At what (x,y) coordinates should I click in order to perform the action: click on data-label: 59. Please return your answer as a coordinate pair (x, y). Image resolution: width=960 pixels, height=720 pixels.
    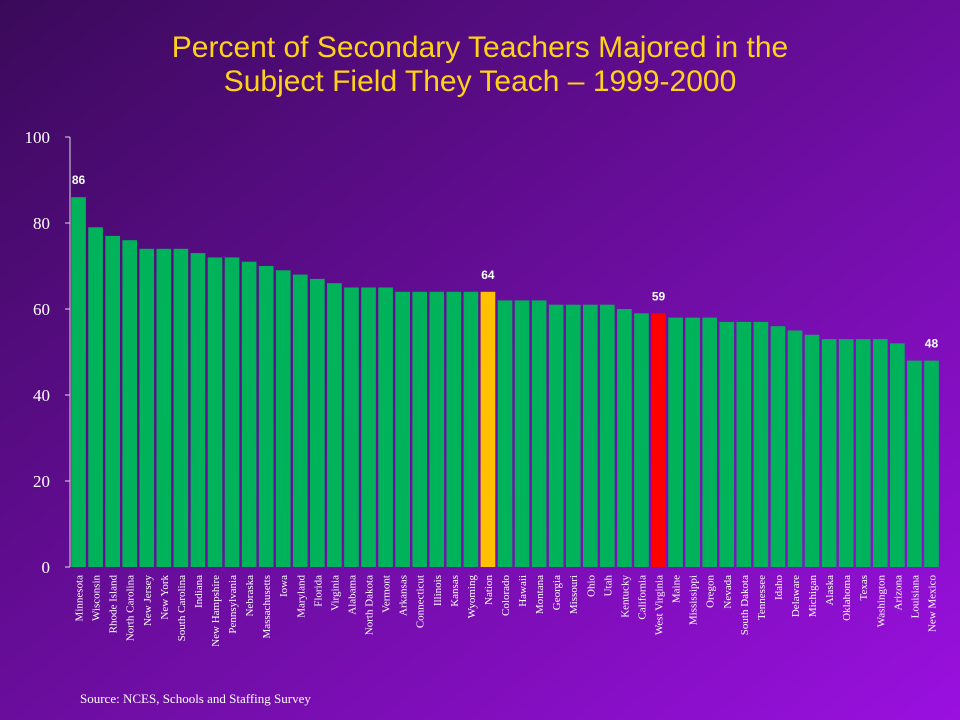
    Looking at the image, I should click on (659, 296).